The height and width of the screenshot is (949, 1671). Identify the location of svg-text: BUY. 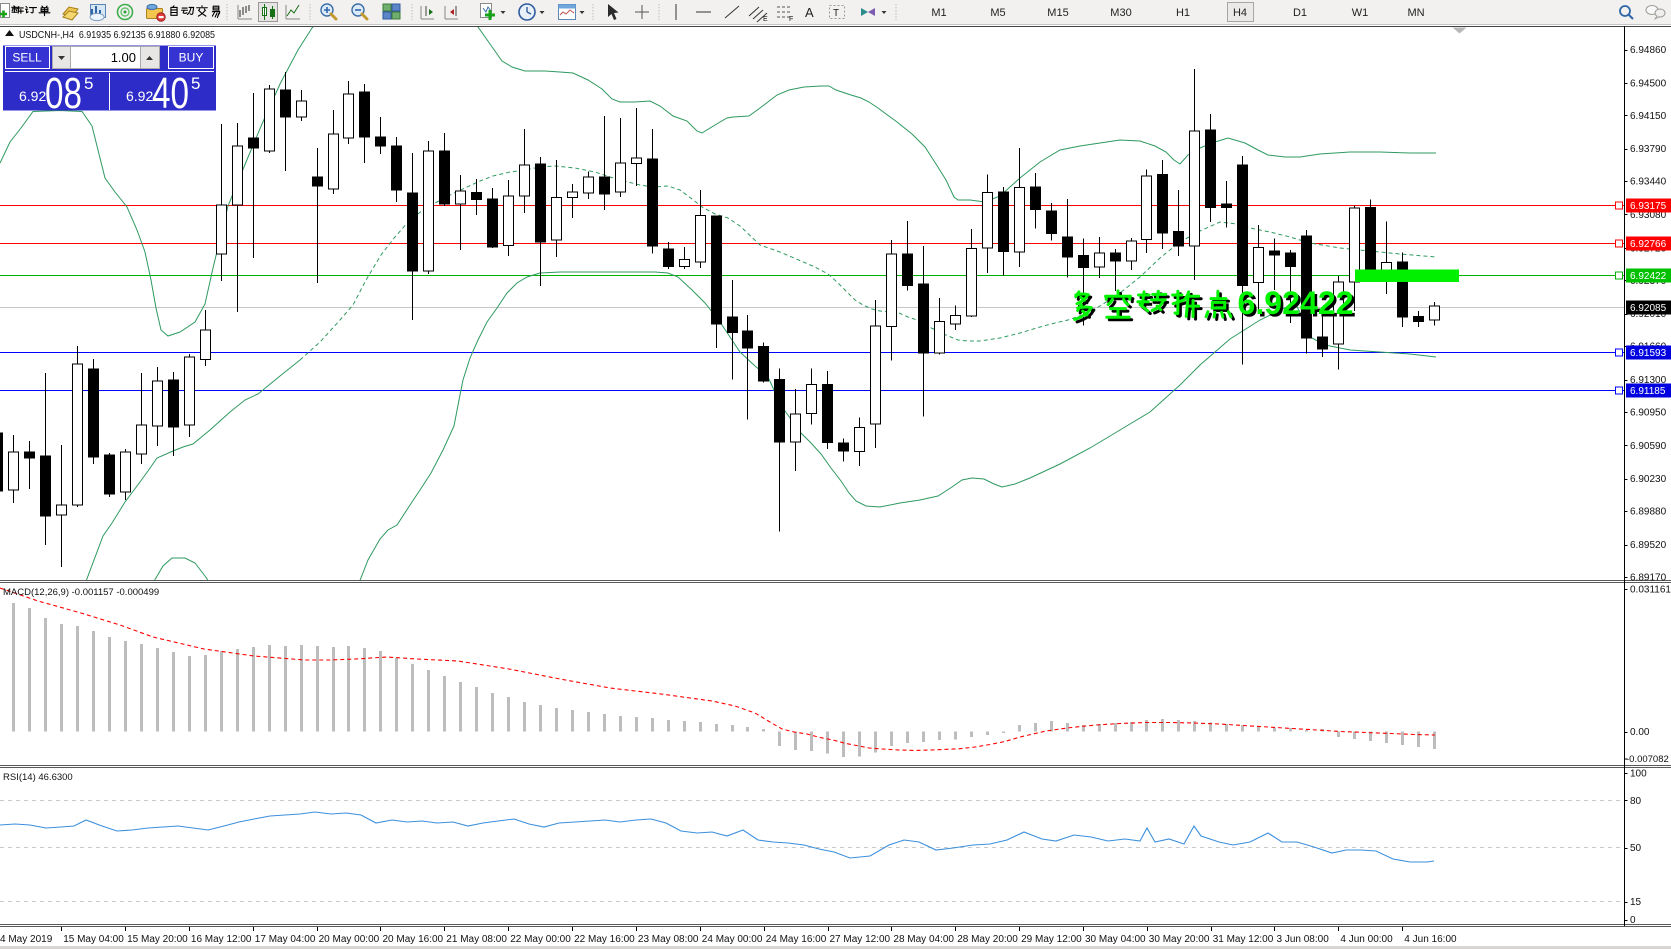
(191, 58).